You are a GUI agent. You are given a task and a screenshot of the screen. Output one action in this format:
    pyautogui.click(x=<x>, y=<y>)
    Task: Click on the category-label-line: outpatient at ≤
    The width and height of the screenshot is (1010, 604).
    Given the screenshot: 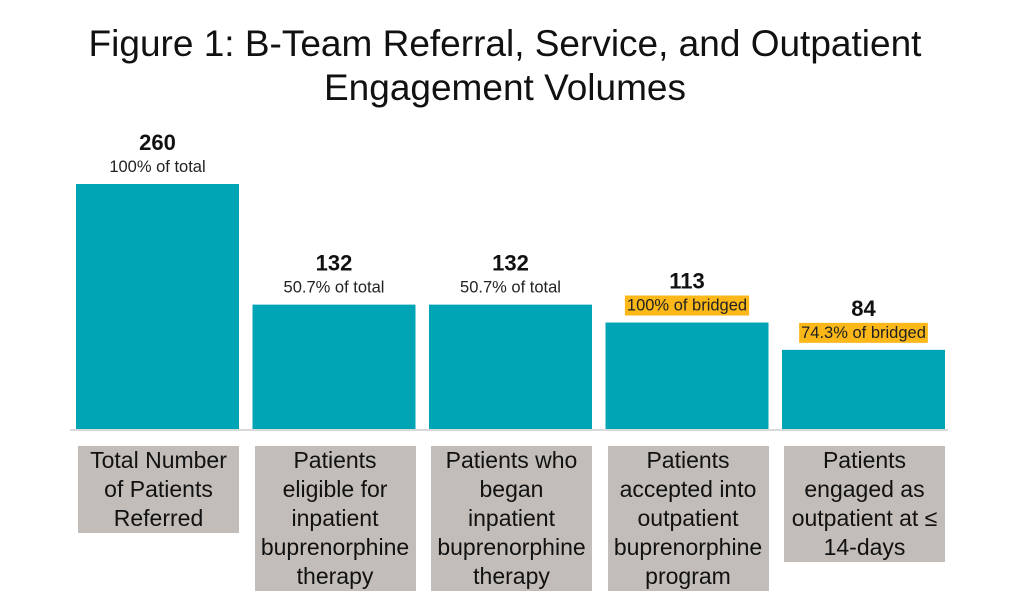 What is the action you would take?
    pyautogui.click(x=864, y=518)
    